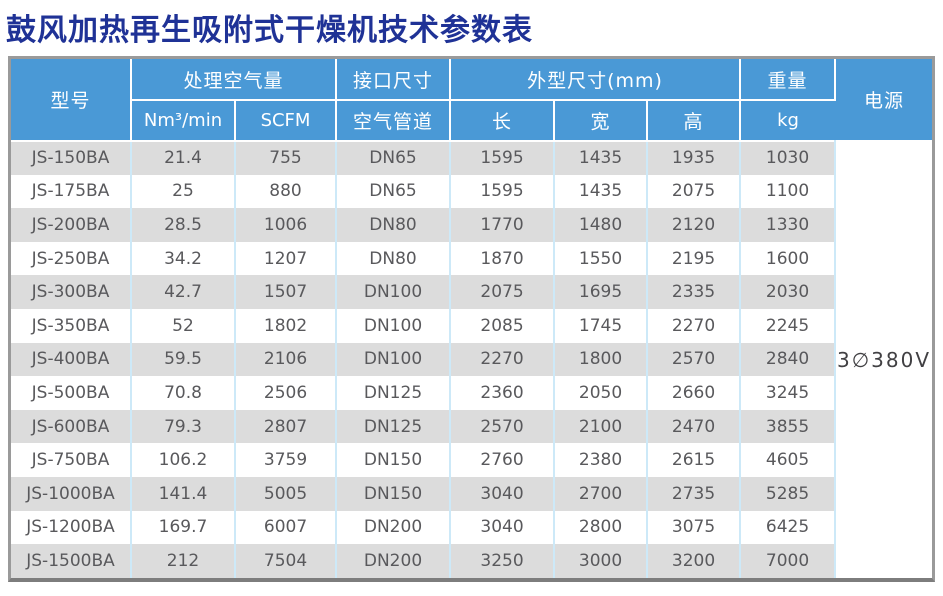  What do you see at coordinates (269, 30) in the screenshot?
I see `page-title: 鼓风加热再生吸附式干燥机技术参数表` at bounding box center [269, 30].